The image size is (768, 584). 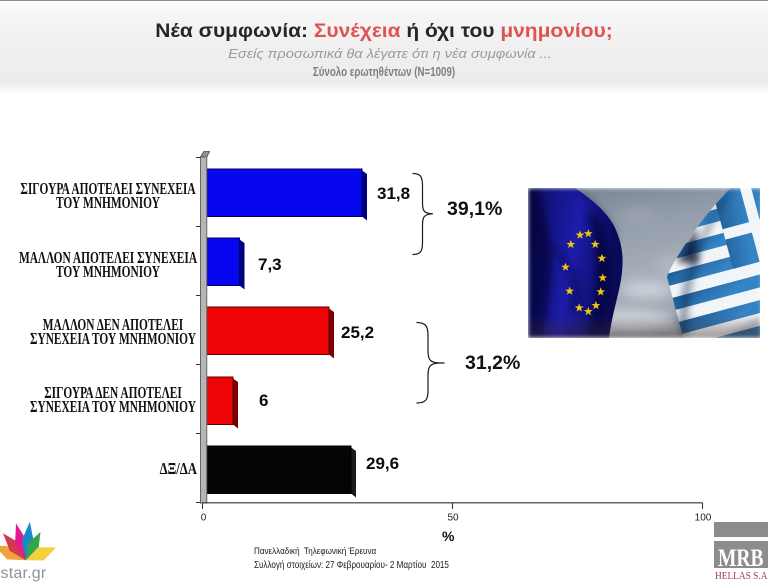 I want to click on svg-text: 0, so click(x=204, y=518).